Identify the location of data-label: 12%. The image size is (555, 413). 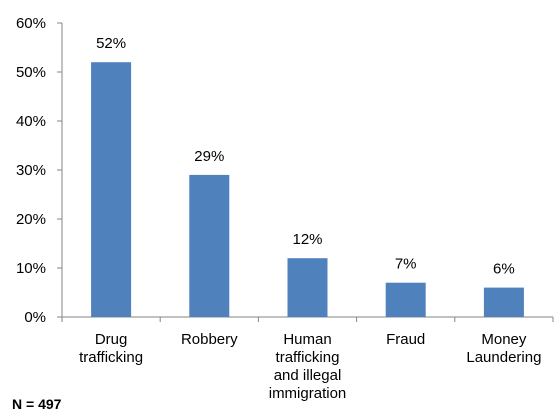
(307, 239).